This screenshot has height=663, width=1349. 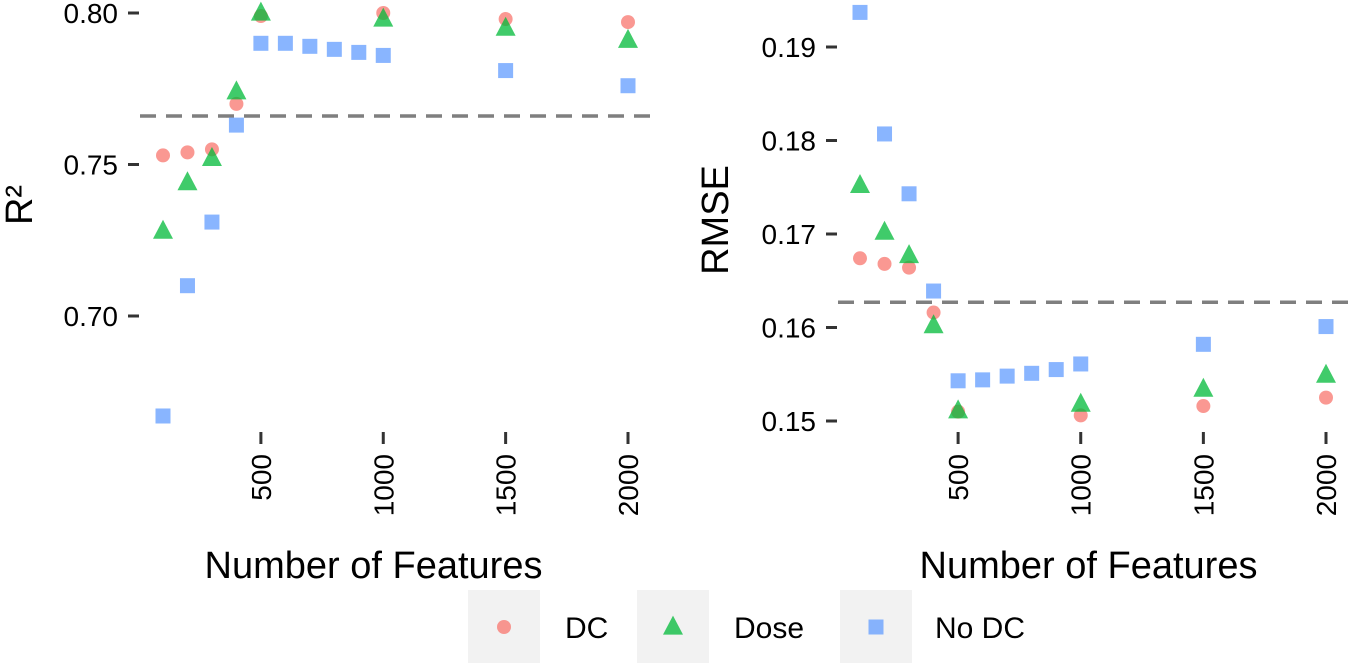 I want to click on y-tick-label: 0.19, so click(x=789, y=47).